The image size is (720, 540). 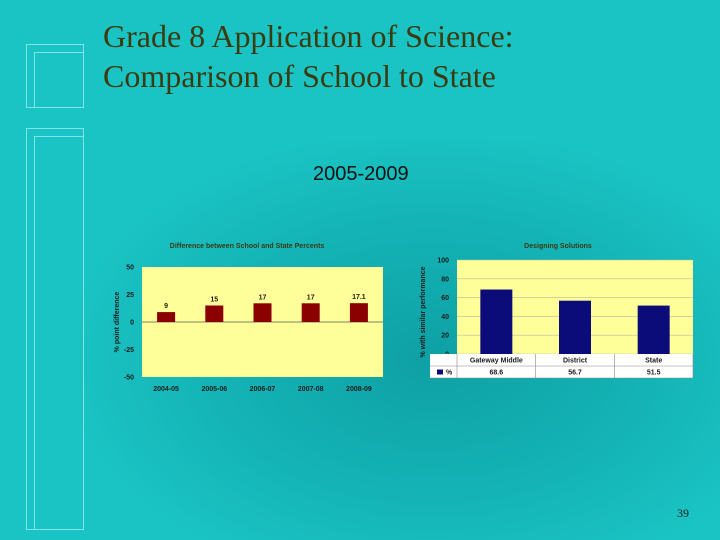 What do you see at coordinates (496, 361) in the screenshot?
I see `designing-category-label: Gateway Middle` at bounding box center [496, 361].